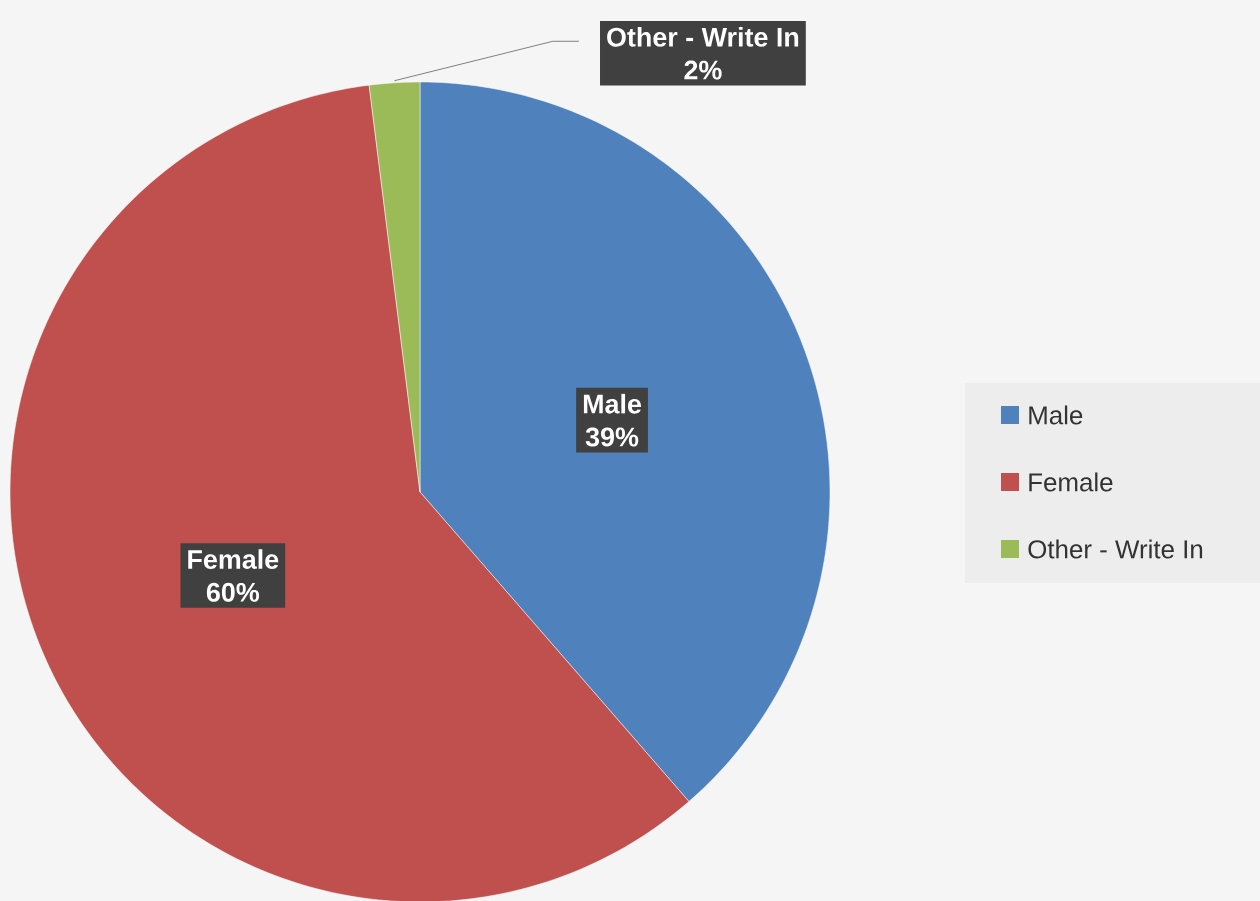 This screenshot has width=1260, height=901. Describe the element at coordinates (612, 403) in the screenshot. I see `slice-label: Male` at that location.